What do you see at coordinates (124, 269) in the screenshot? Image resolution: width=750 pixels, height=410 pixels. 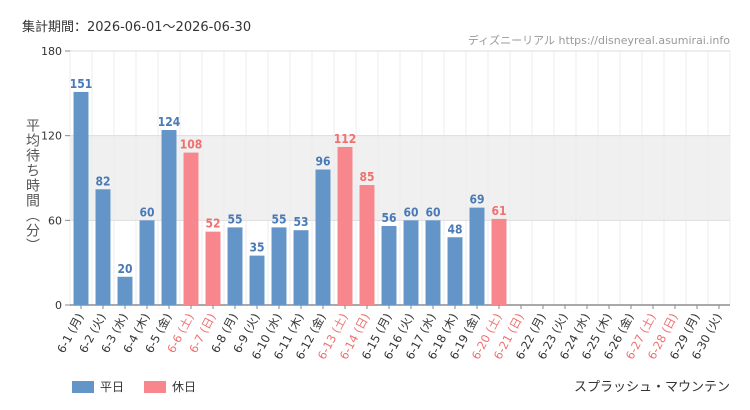 I see `data-label: 20` at bounding box center [124, 269].